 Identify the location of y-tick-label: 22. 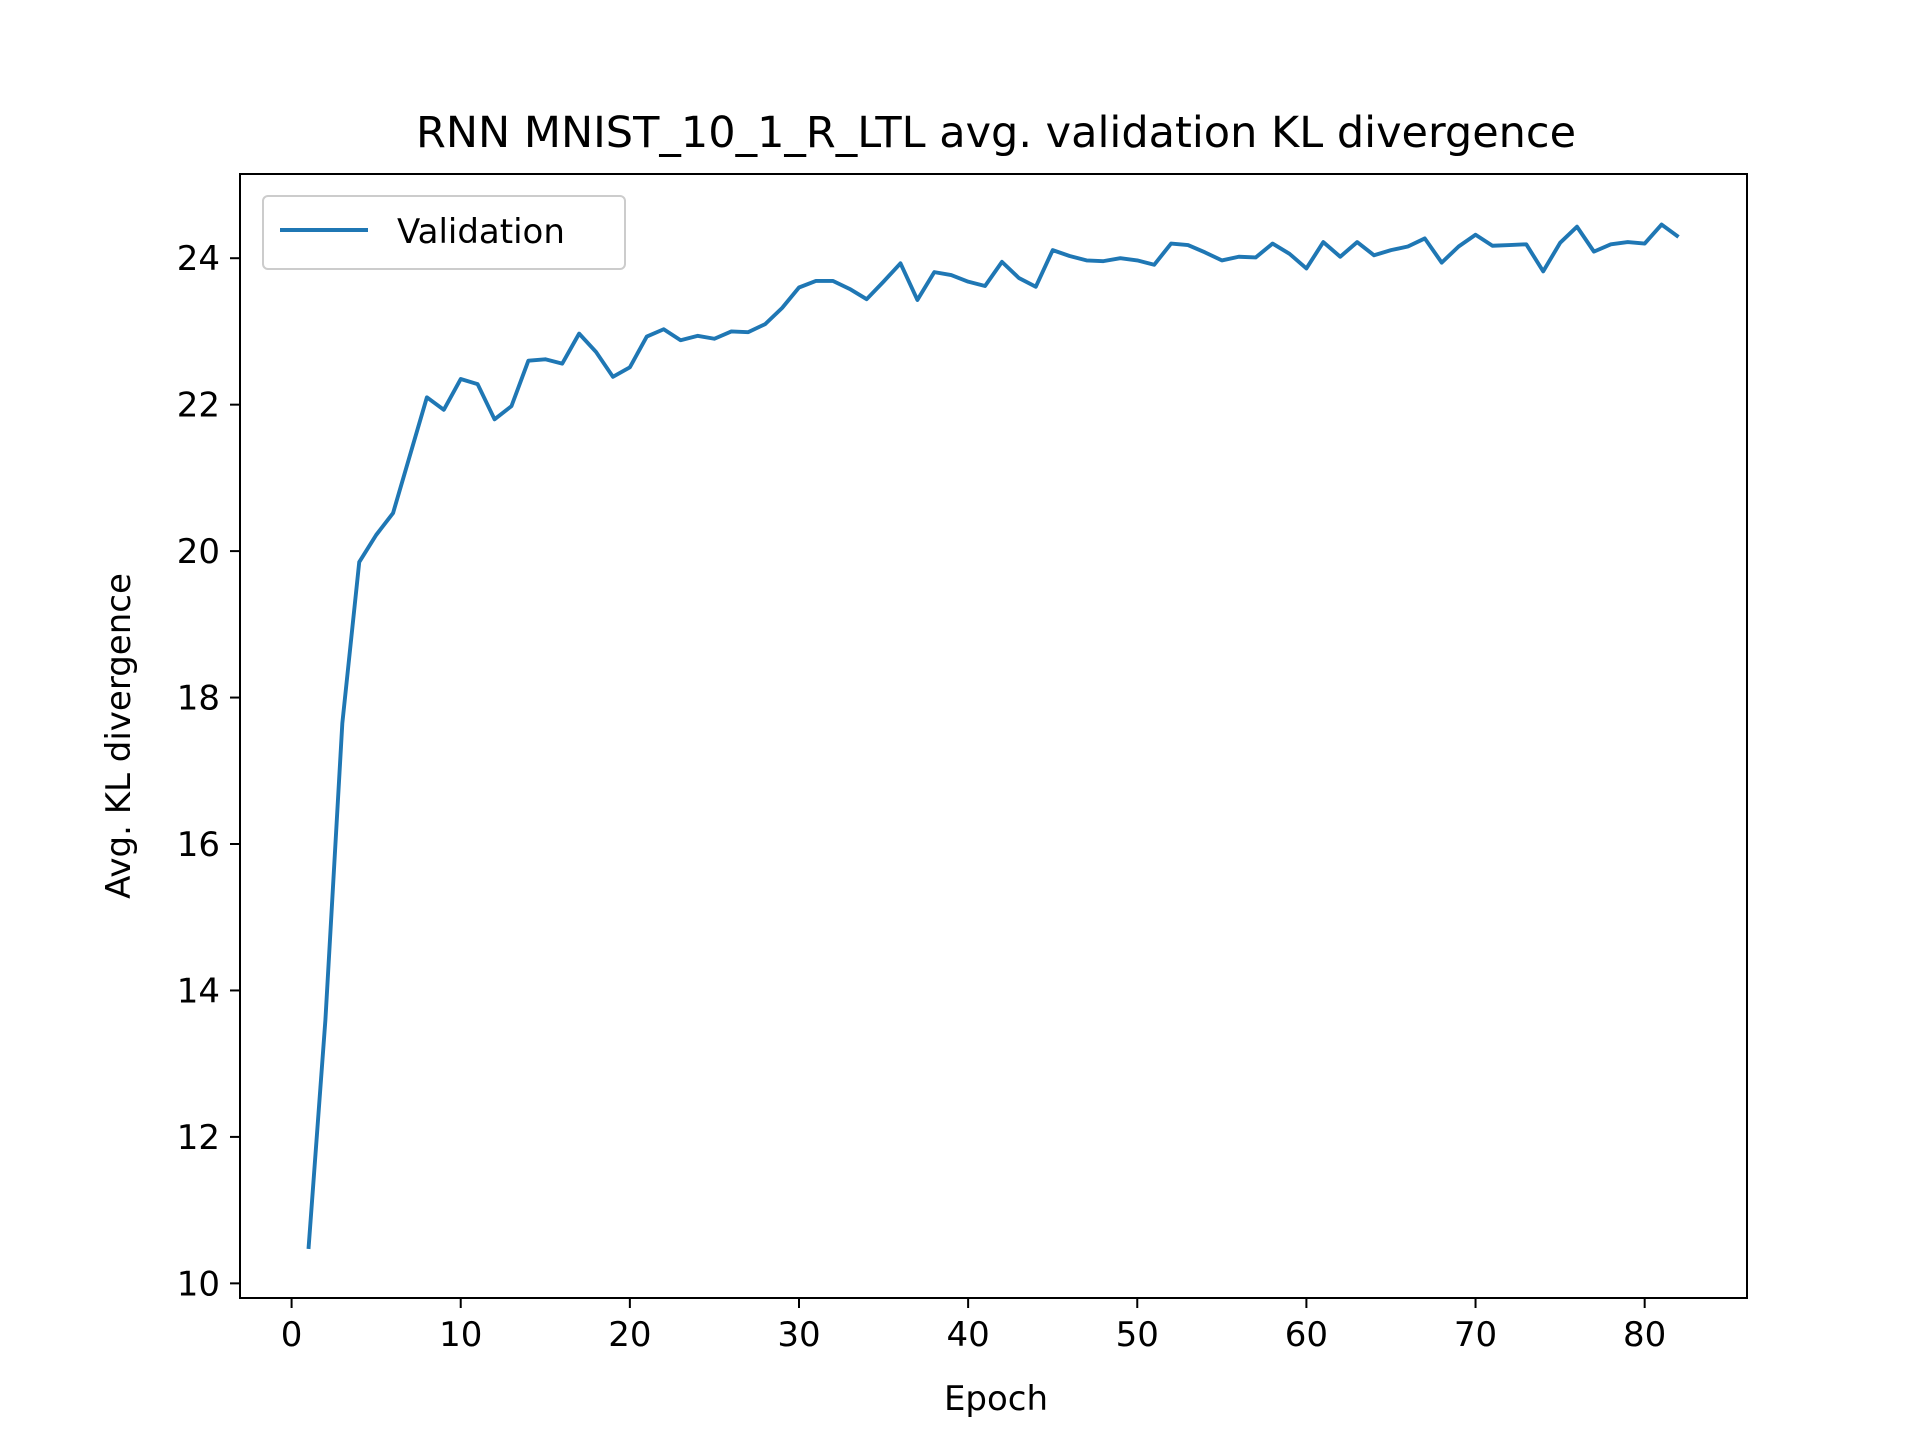
(198, 406).